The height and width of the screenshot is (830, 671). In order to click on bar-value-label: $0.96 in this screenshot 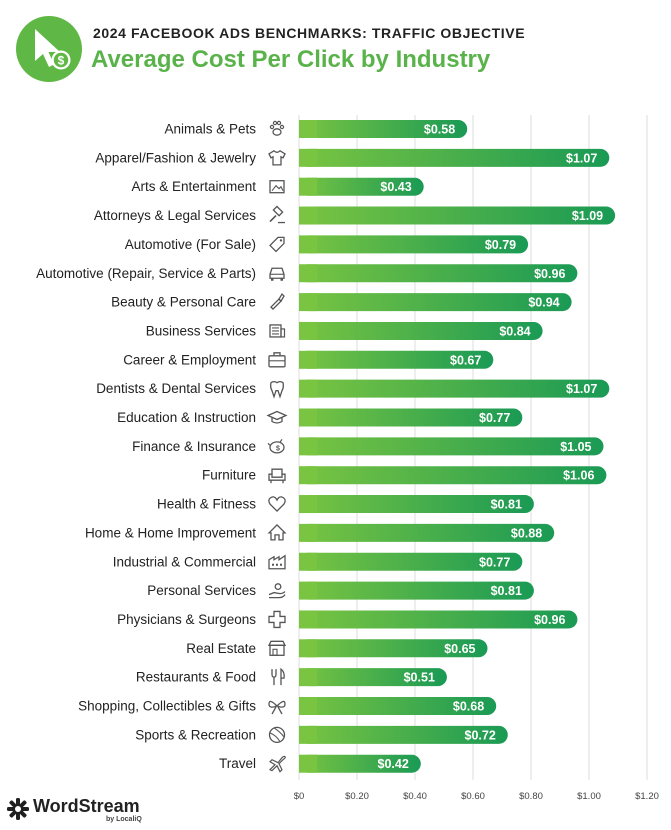, I will do `click(549, 274)`.